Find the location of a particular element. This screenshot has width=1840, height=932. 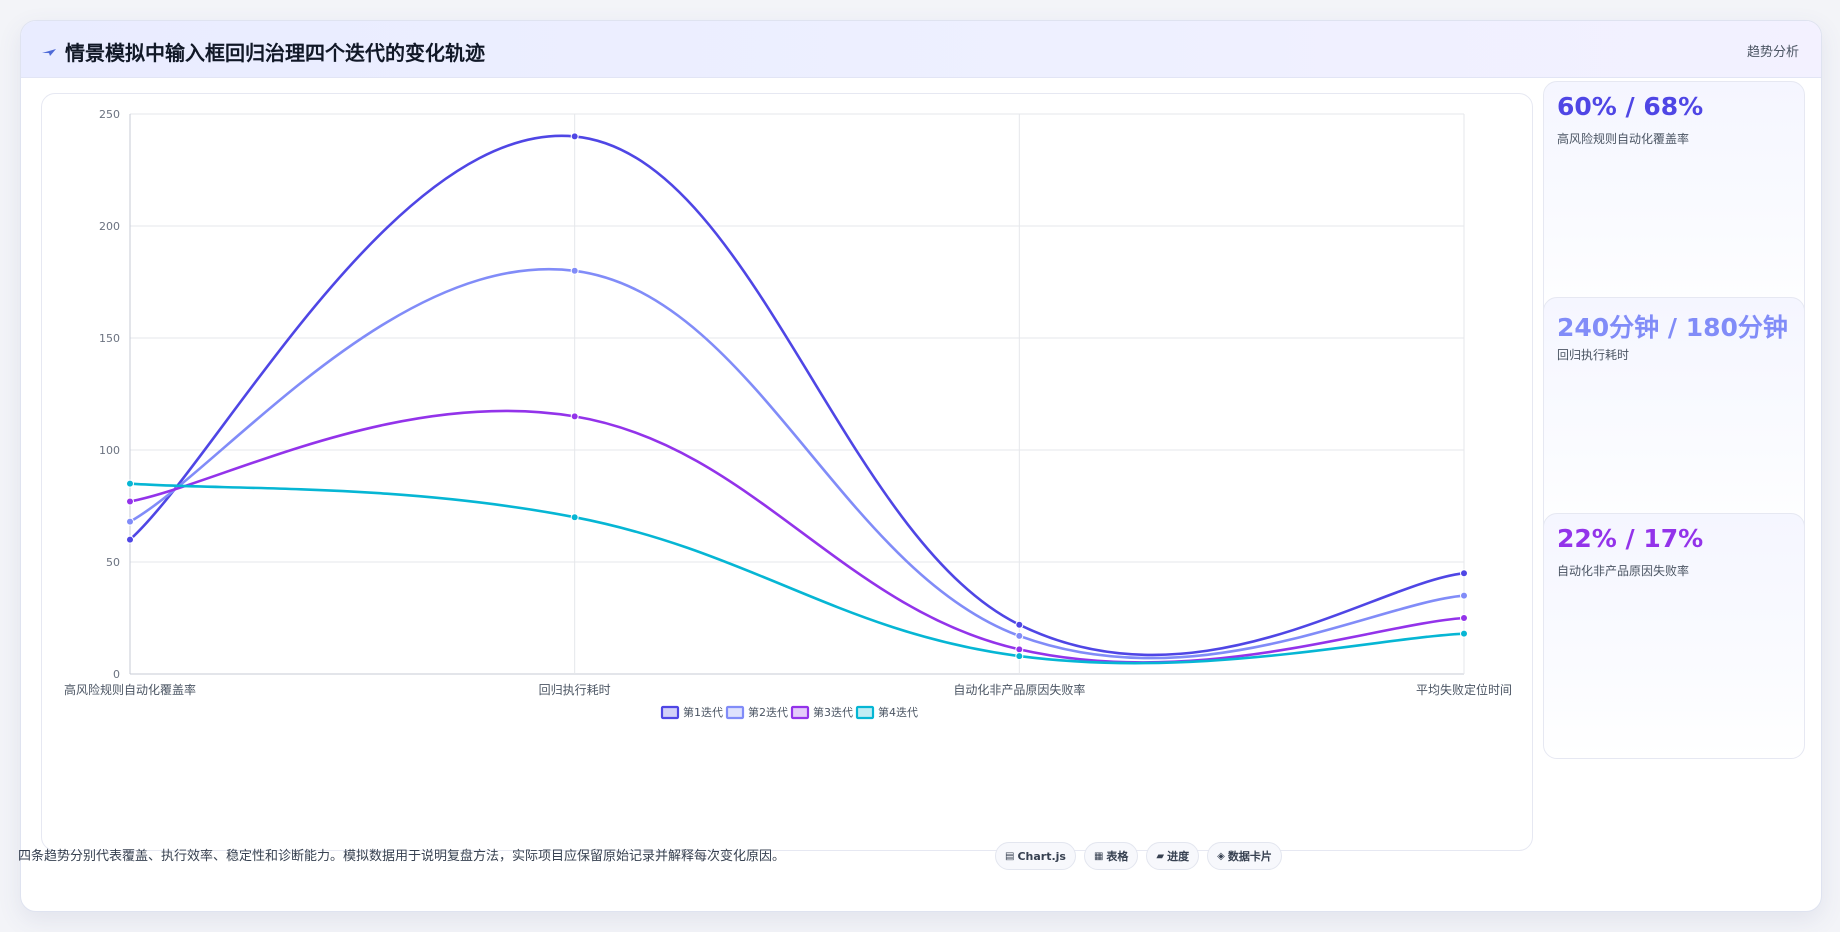

x-tick-label: 自动化非产品原因失败率 is located at coordinates (1019, 689).